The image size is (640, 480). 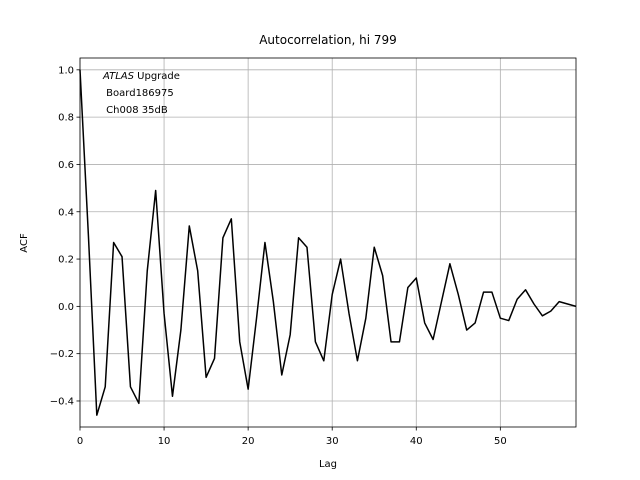 What do you see at coordinates (332, 441) in the screenshot?
I see `x-tick-label: 30` at bounding box center [332, 441].